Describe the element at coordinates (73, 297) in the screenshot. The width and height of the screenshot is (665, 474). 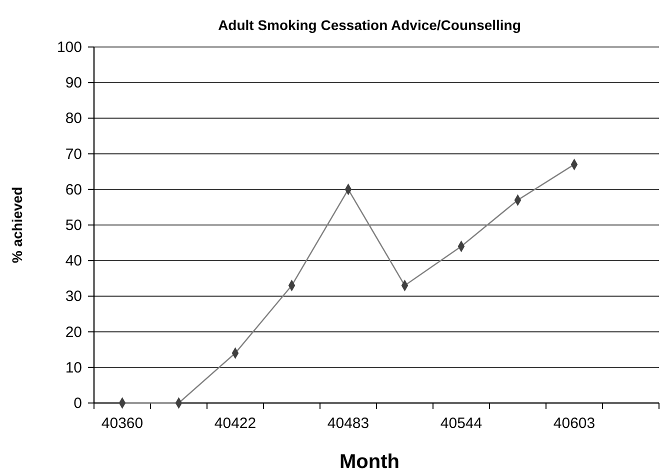
I see `y-tick-label: 30` at that location.